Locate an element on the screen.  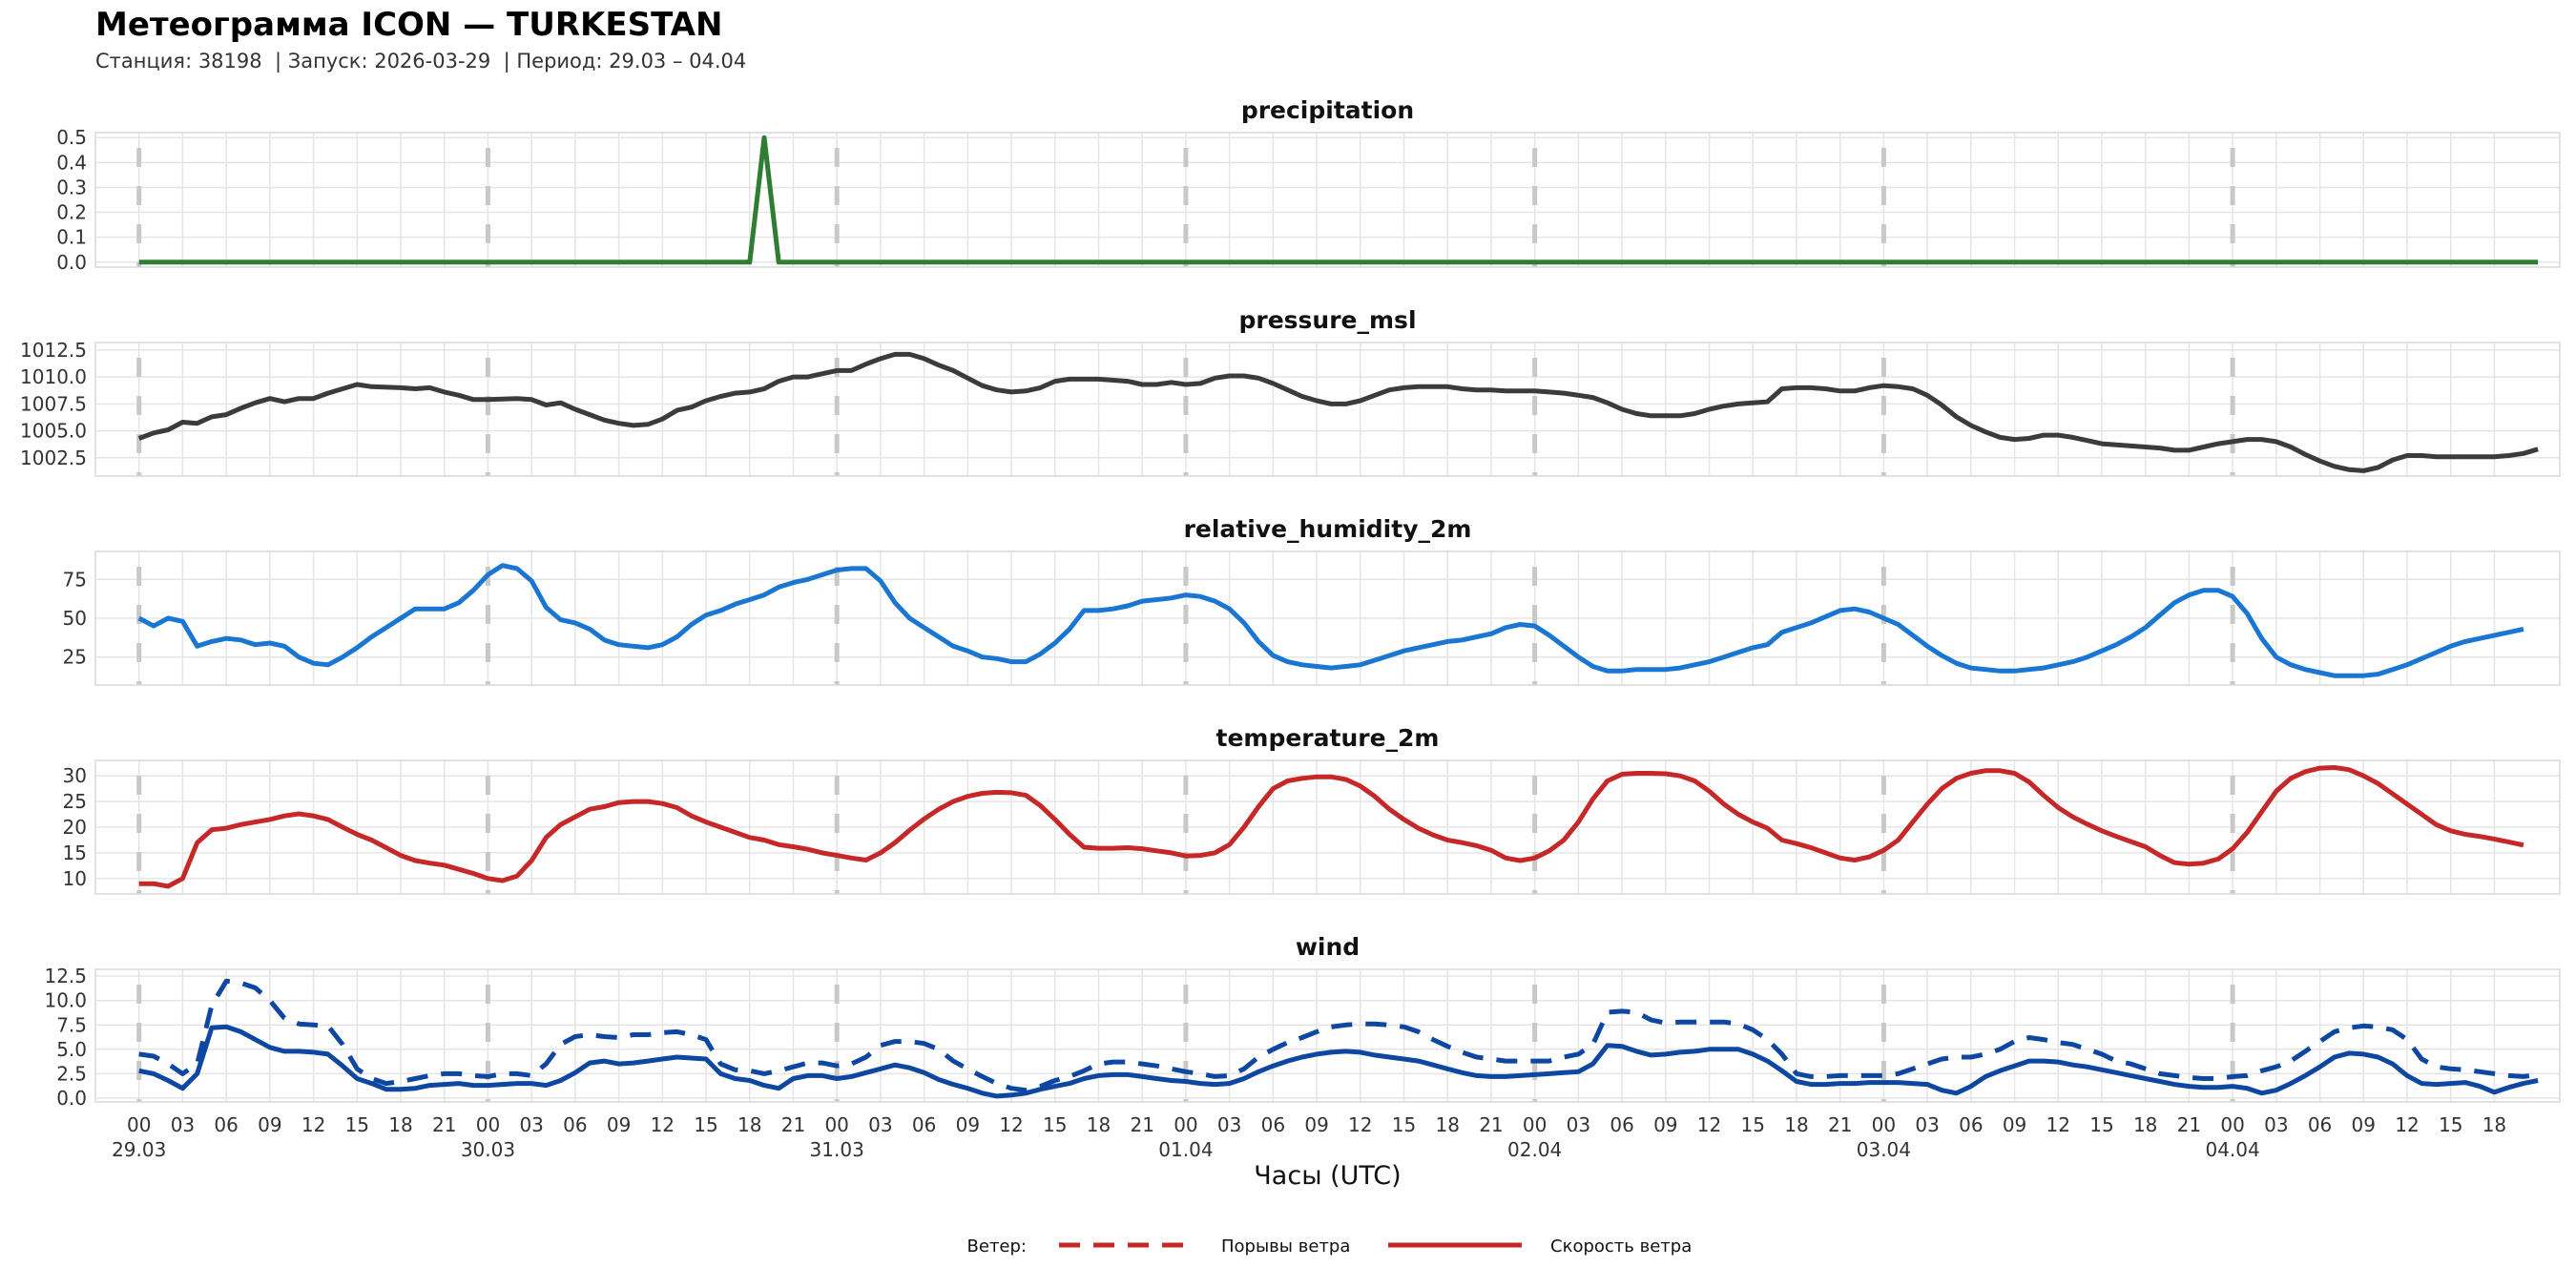
y-tick-label: 12.5 is located at coordinates (65, 976).